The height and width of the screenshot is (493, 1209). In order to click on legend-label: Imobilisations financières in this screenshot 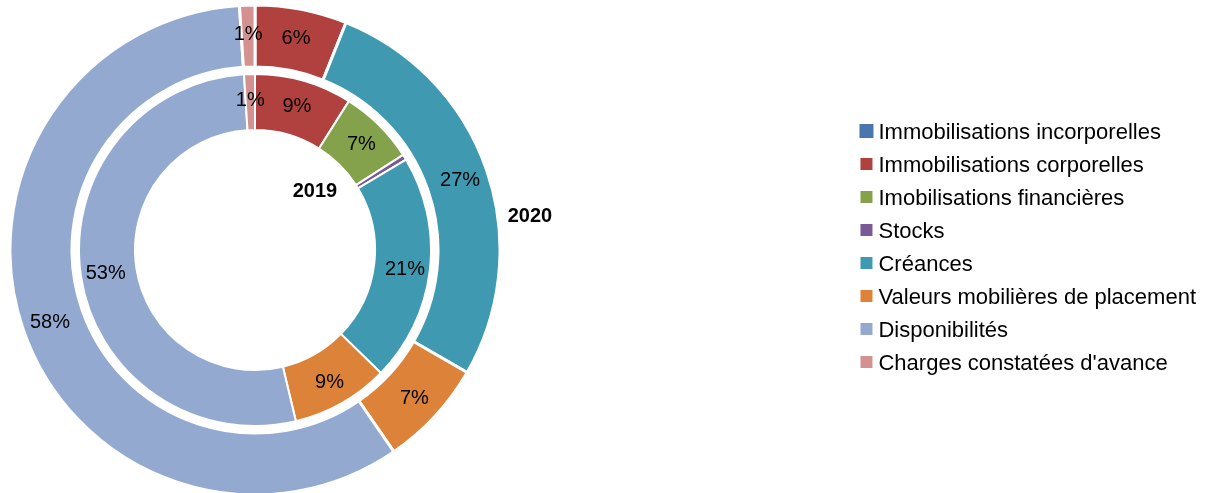, I will do `click(1001, 197)`.